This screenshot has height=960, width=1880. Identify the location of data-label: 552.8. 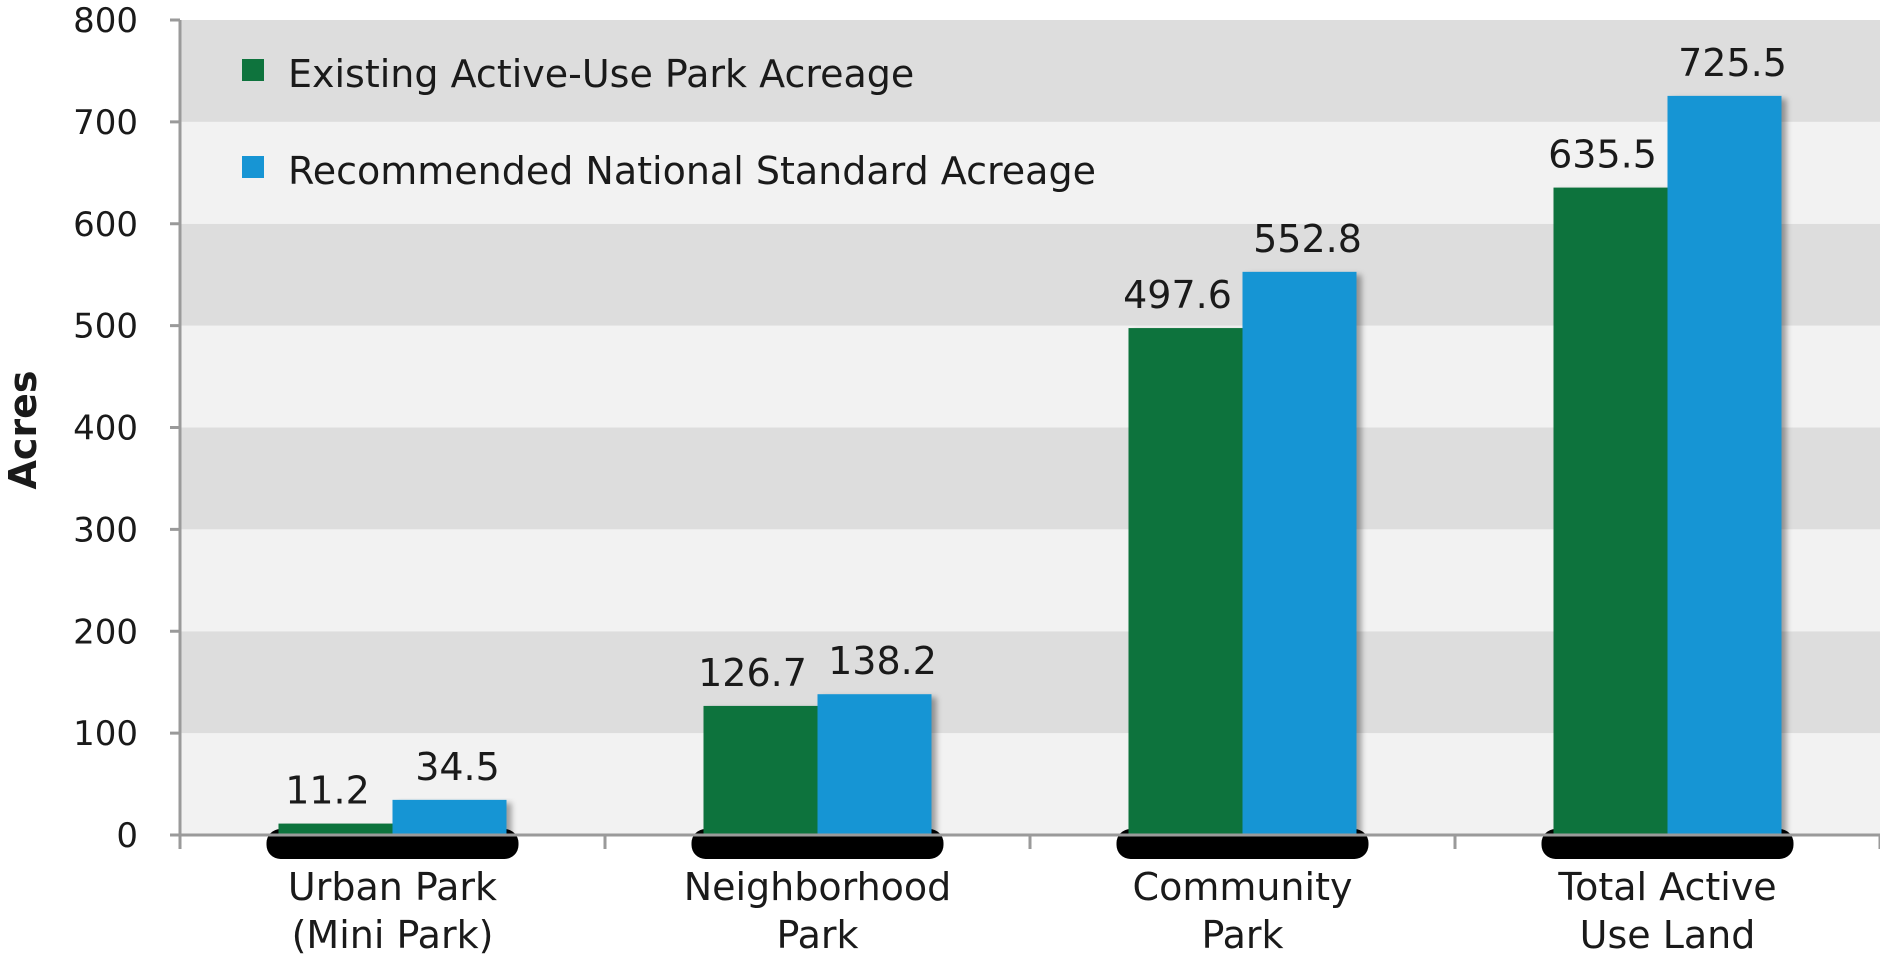
(1307, 239).